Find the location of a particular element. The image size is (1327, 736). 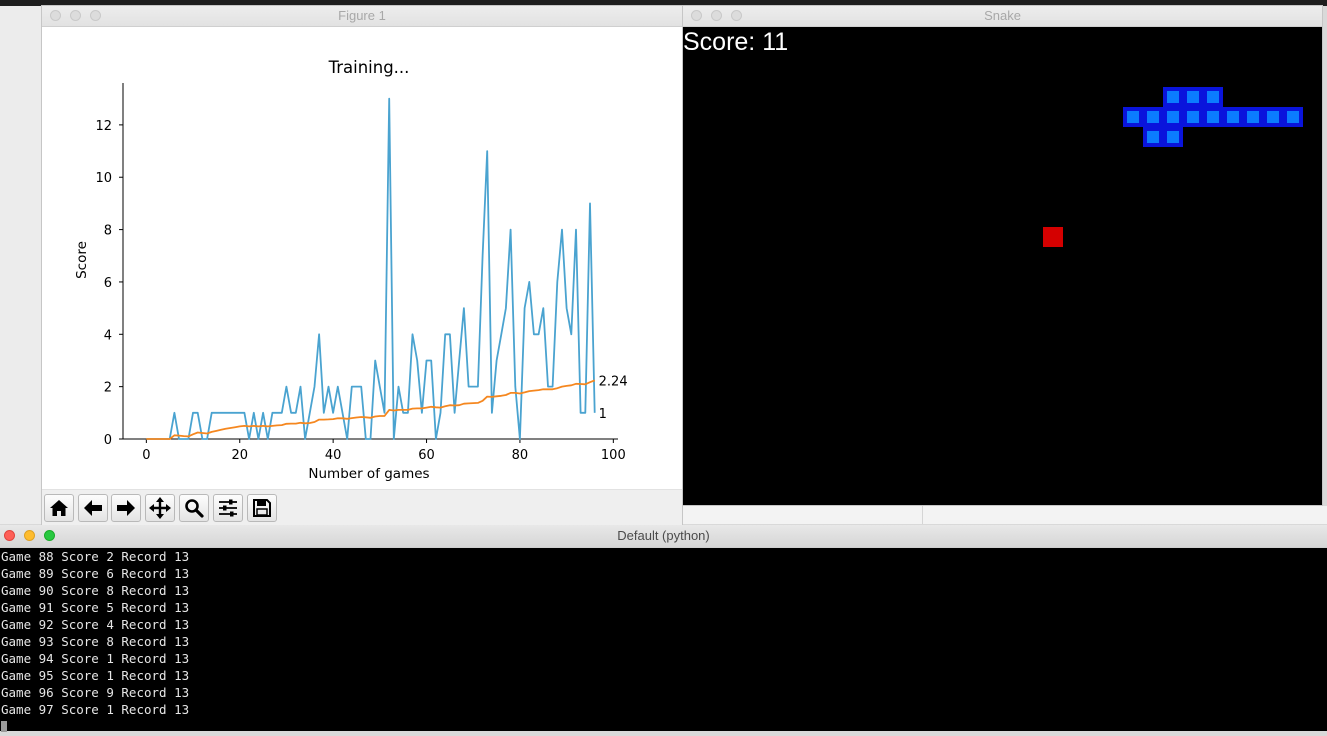

terminal-window-title: Default (python) is located at coordinates (663, 535).